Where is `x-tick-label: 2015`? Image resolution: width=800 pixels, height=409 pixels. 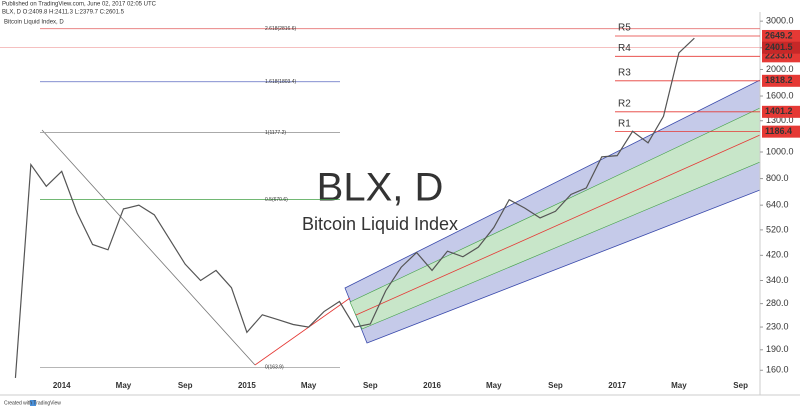 x-tick-label: 2015 is located at coordinates (247, 385).